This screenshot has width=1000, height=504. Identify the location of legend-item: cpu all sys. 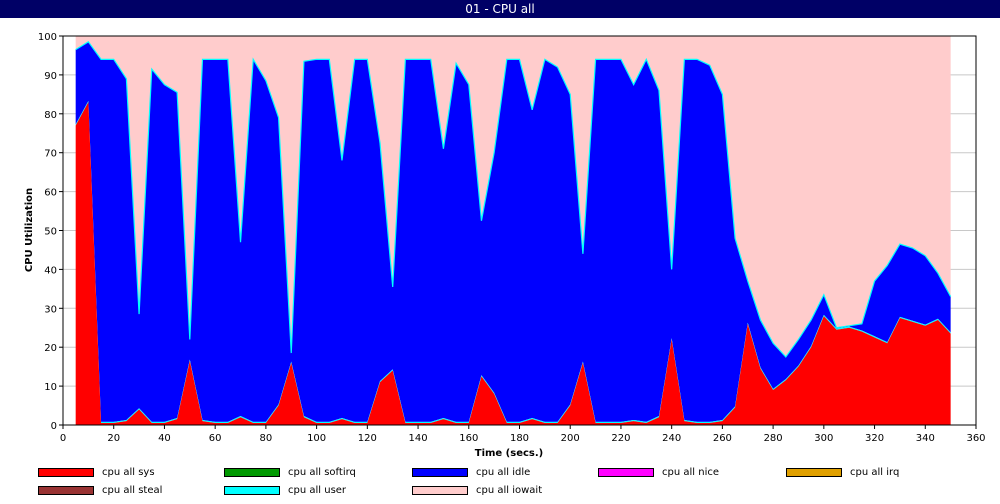
(128, 473).